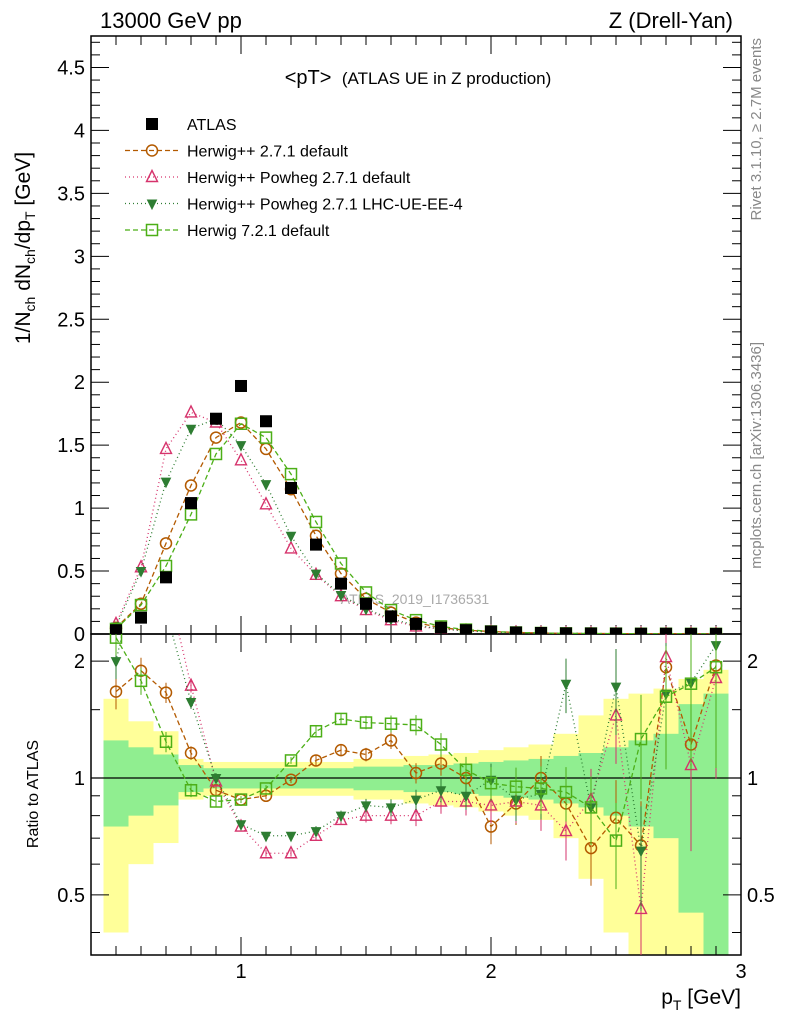 The height and width of the screenshot is (1024, 786). I want to click on y-tick-label: 4, so click(79, 131).